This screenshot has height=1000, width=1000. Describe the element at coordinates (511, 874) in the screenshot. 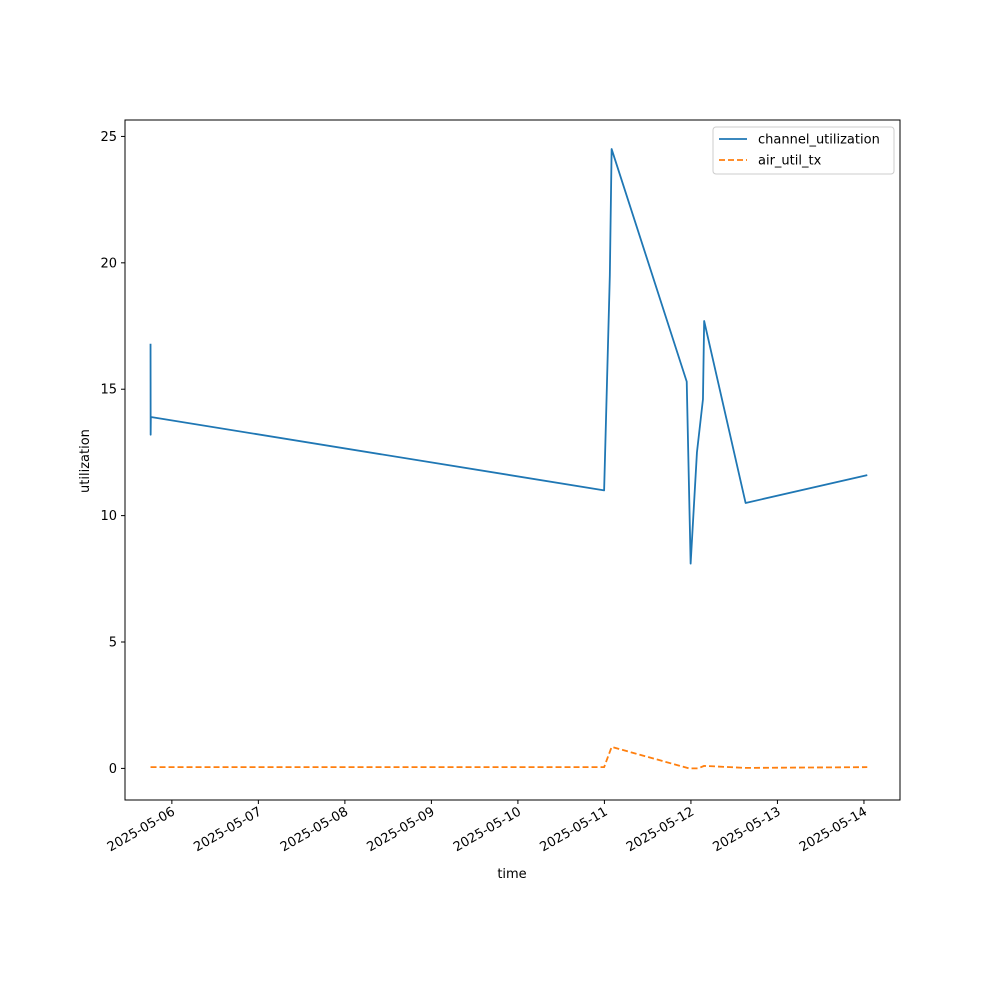

I see `x-axis-label: time` at that location.